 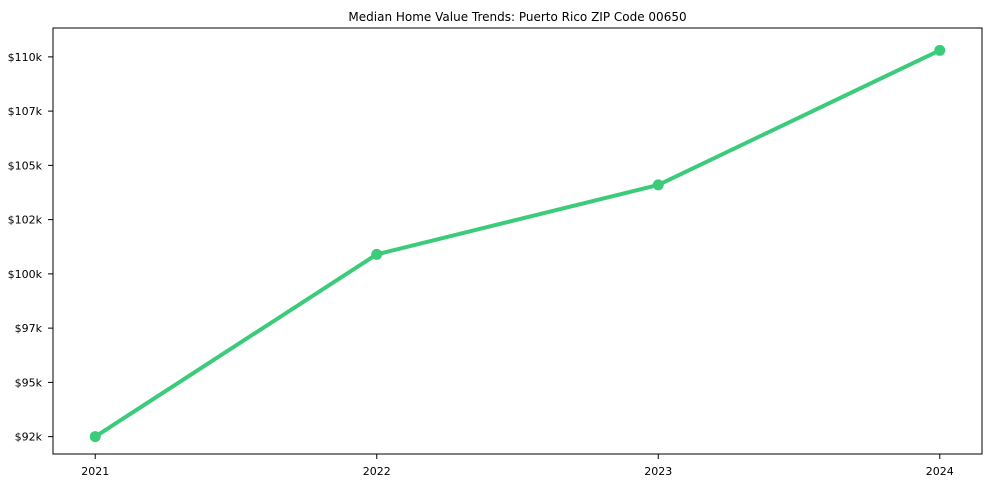 I want to click on y-axis-tick-label: $107k, so click(x=25, y=111).